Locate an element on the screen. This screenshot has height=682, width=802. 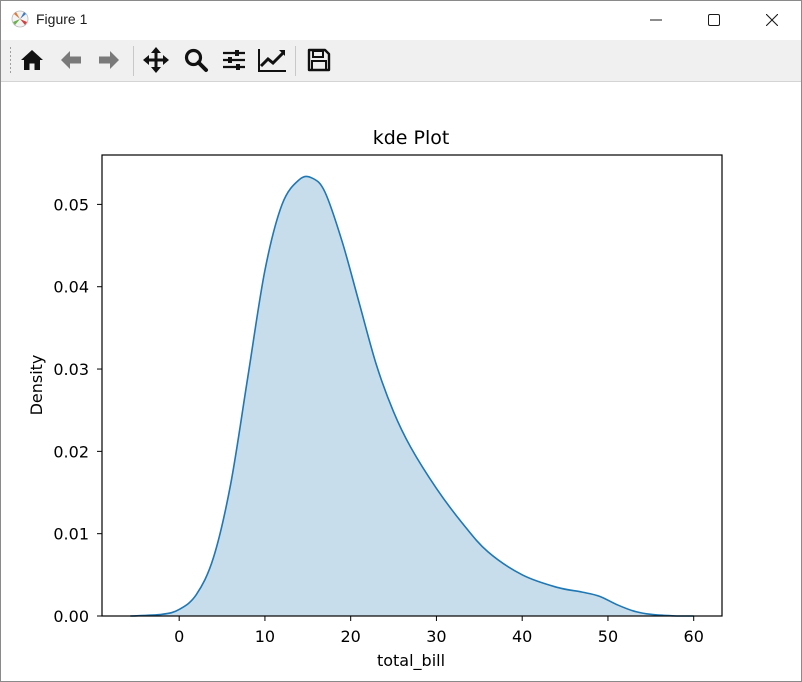
y-tick-label: 0.03 is located at coordinates (71, 369).